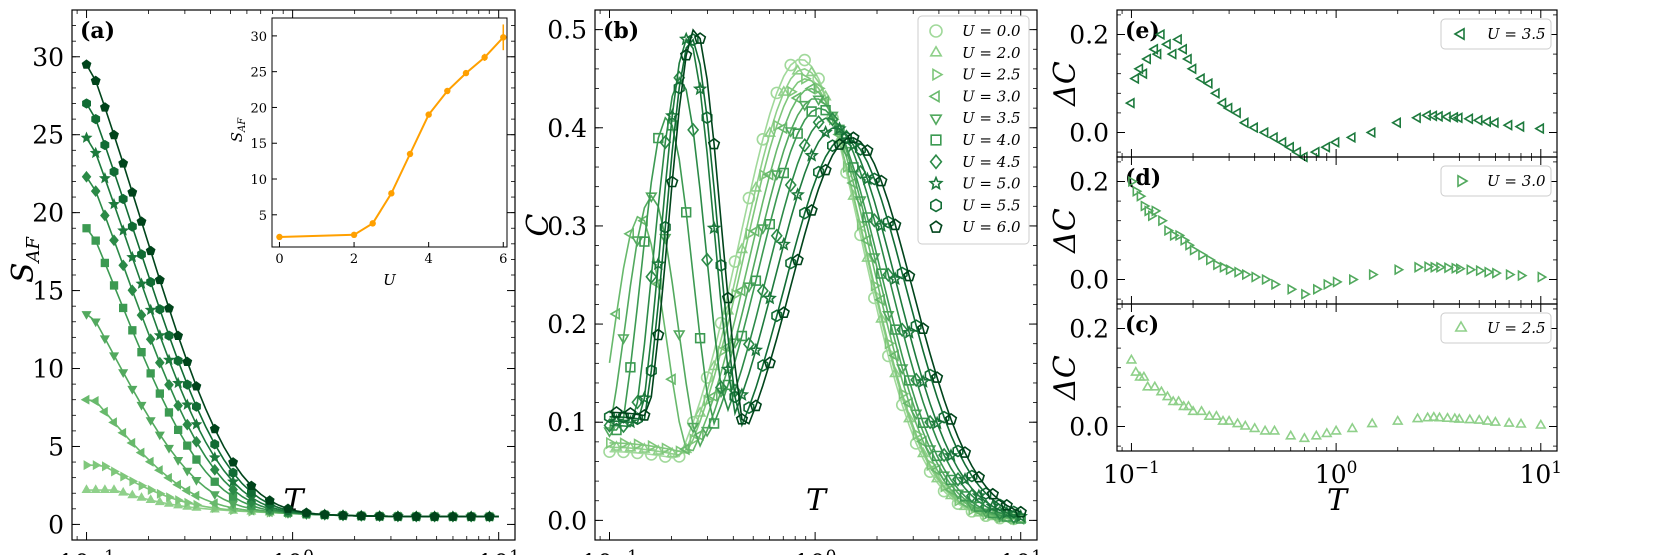 The height and width of the screenshot is (555, 1661). What do you see at coordinates (567, 30) in the screenshot?
I see `y-tick-label: 0.5` at bounding box center [567, 30].